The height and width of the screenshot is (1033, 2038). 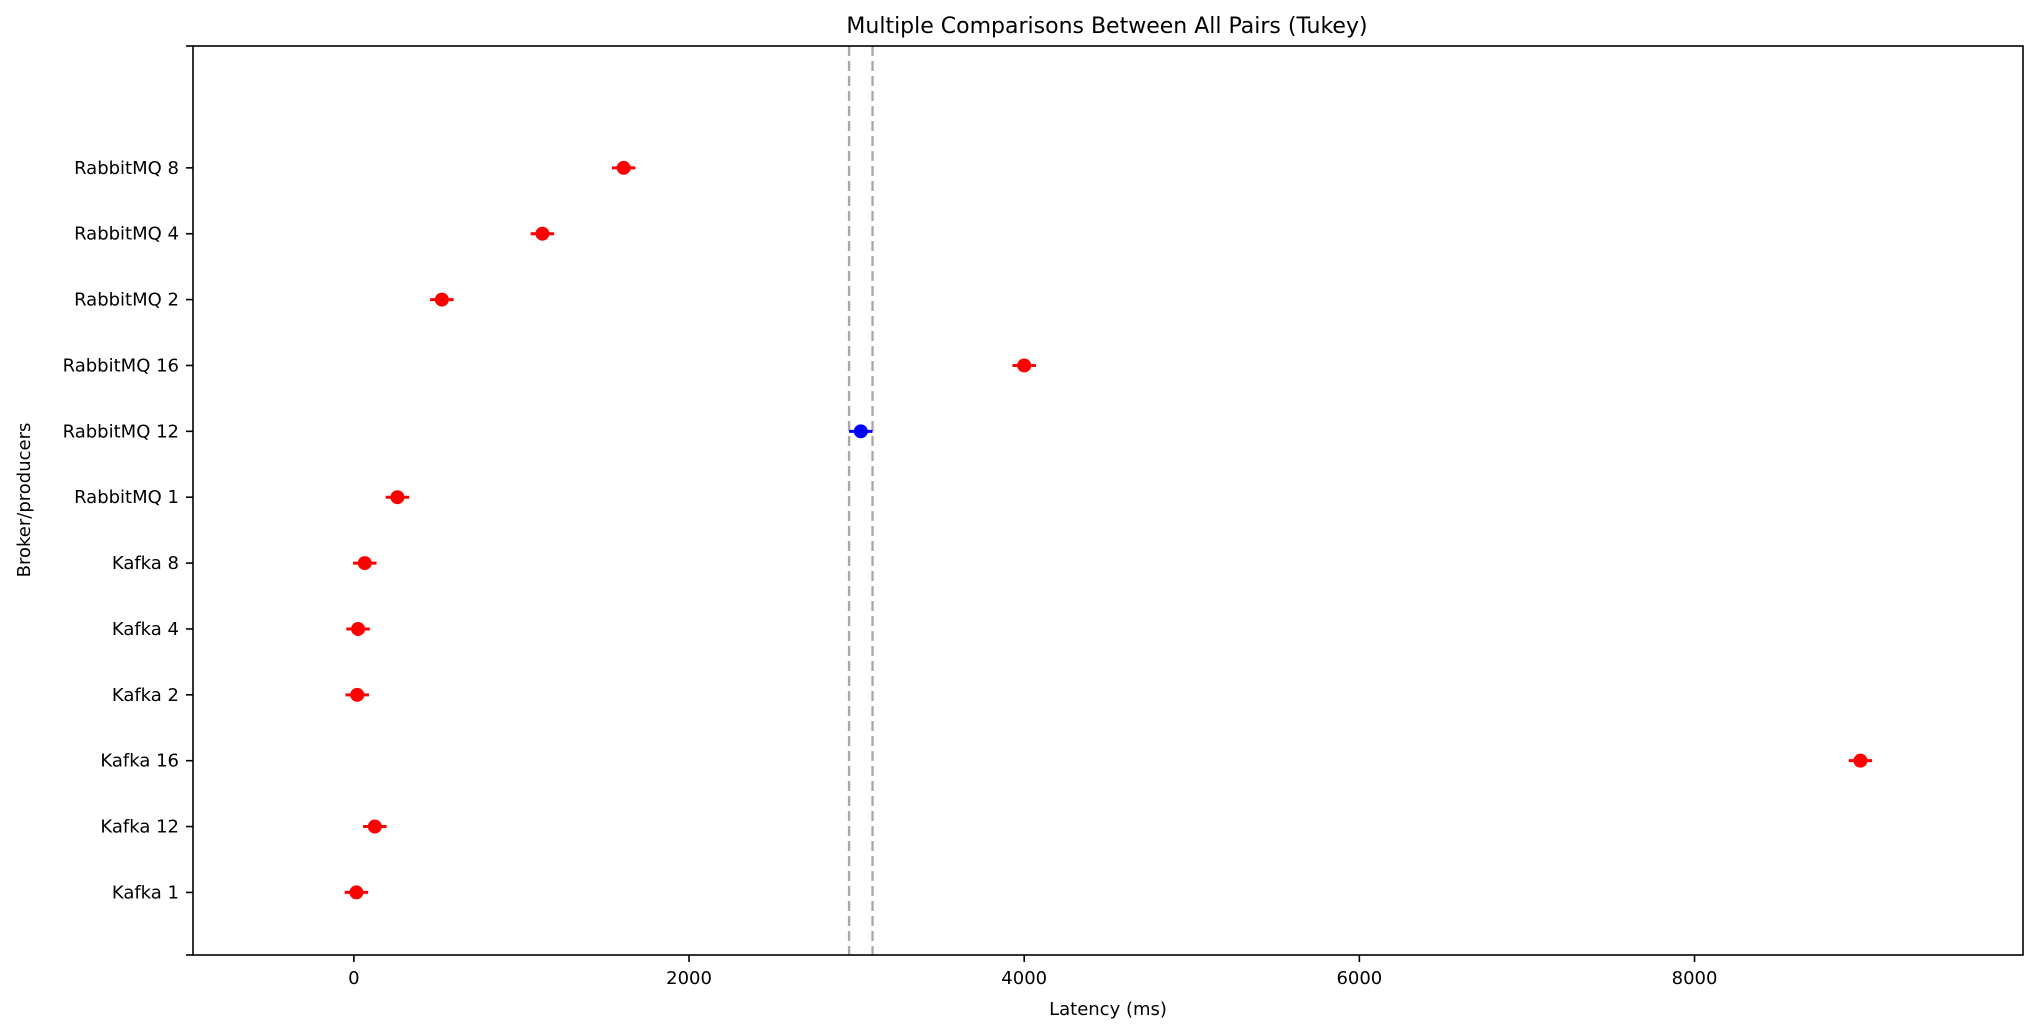 I want to click on y-tick-label: Kafka 4, so click(x=145, y=629).